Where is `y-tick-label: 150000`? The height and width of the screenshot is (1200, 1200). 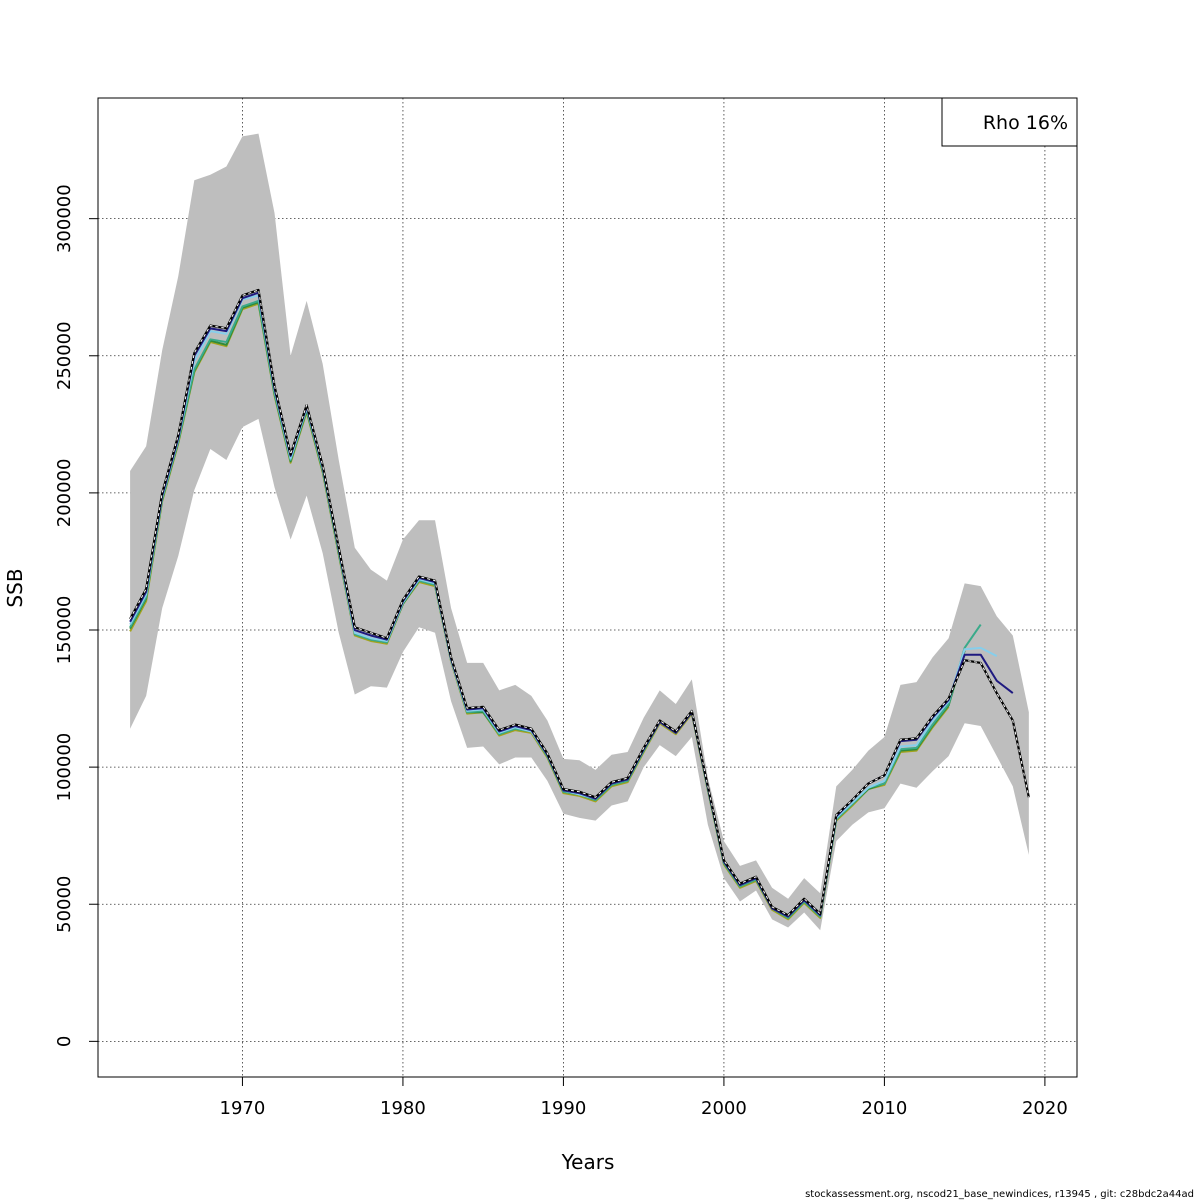 y-tick-label: 150000 is located at coordinates (64, 630).